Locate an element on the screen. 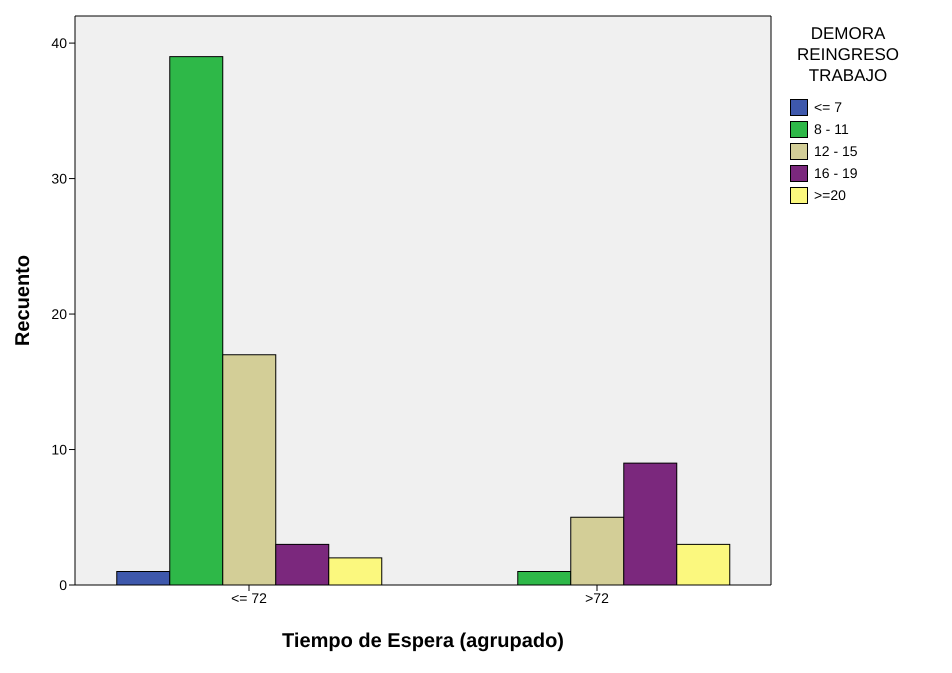  legend-label: <= 7 is located at coordinates (828, 107).